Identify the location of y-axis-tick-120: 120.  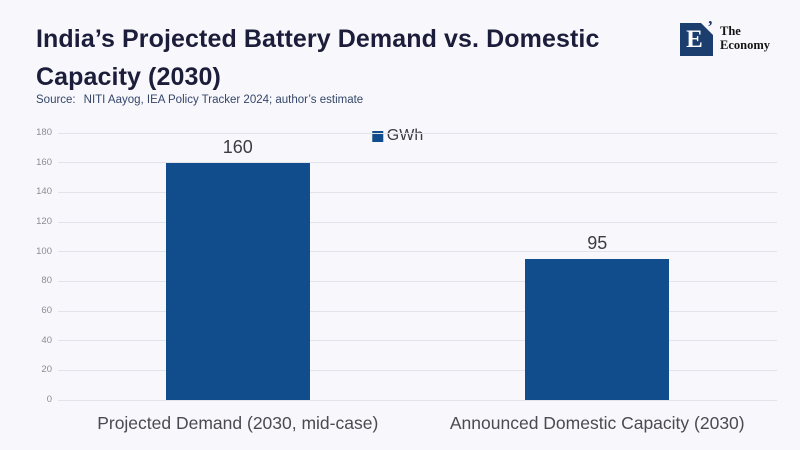
(44, 221).